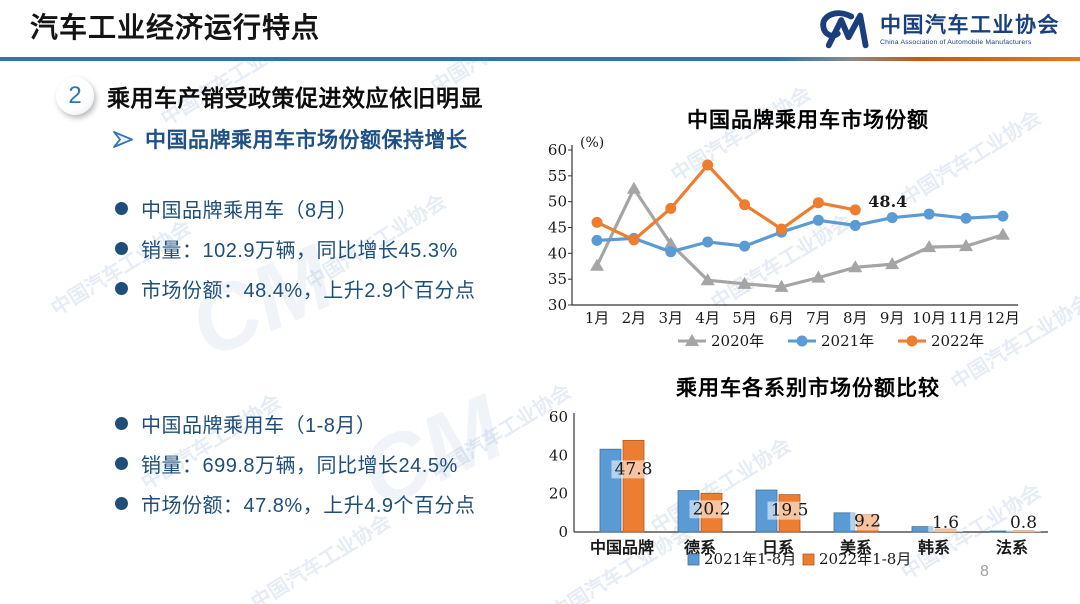 This screenshot has width=1080, height=604. I want to click on svg-text: 19.5, so click(790, 511).